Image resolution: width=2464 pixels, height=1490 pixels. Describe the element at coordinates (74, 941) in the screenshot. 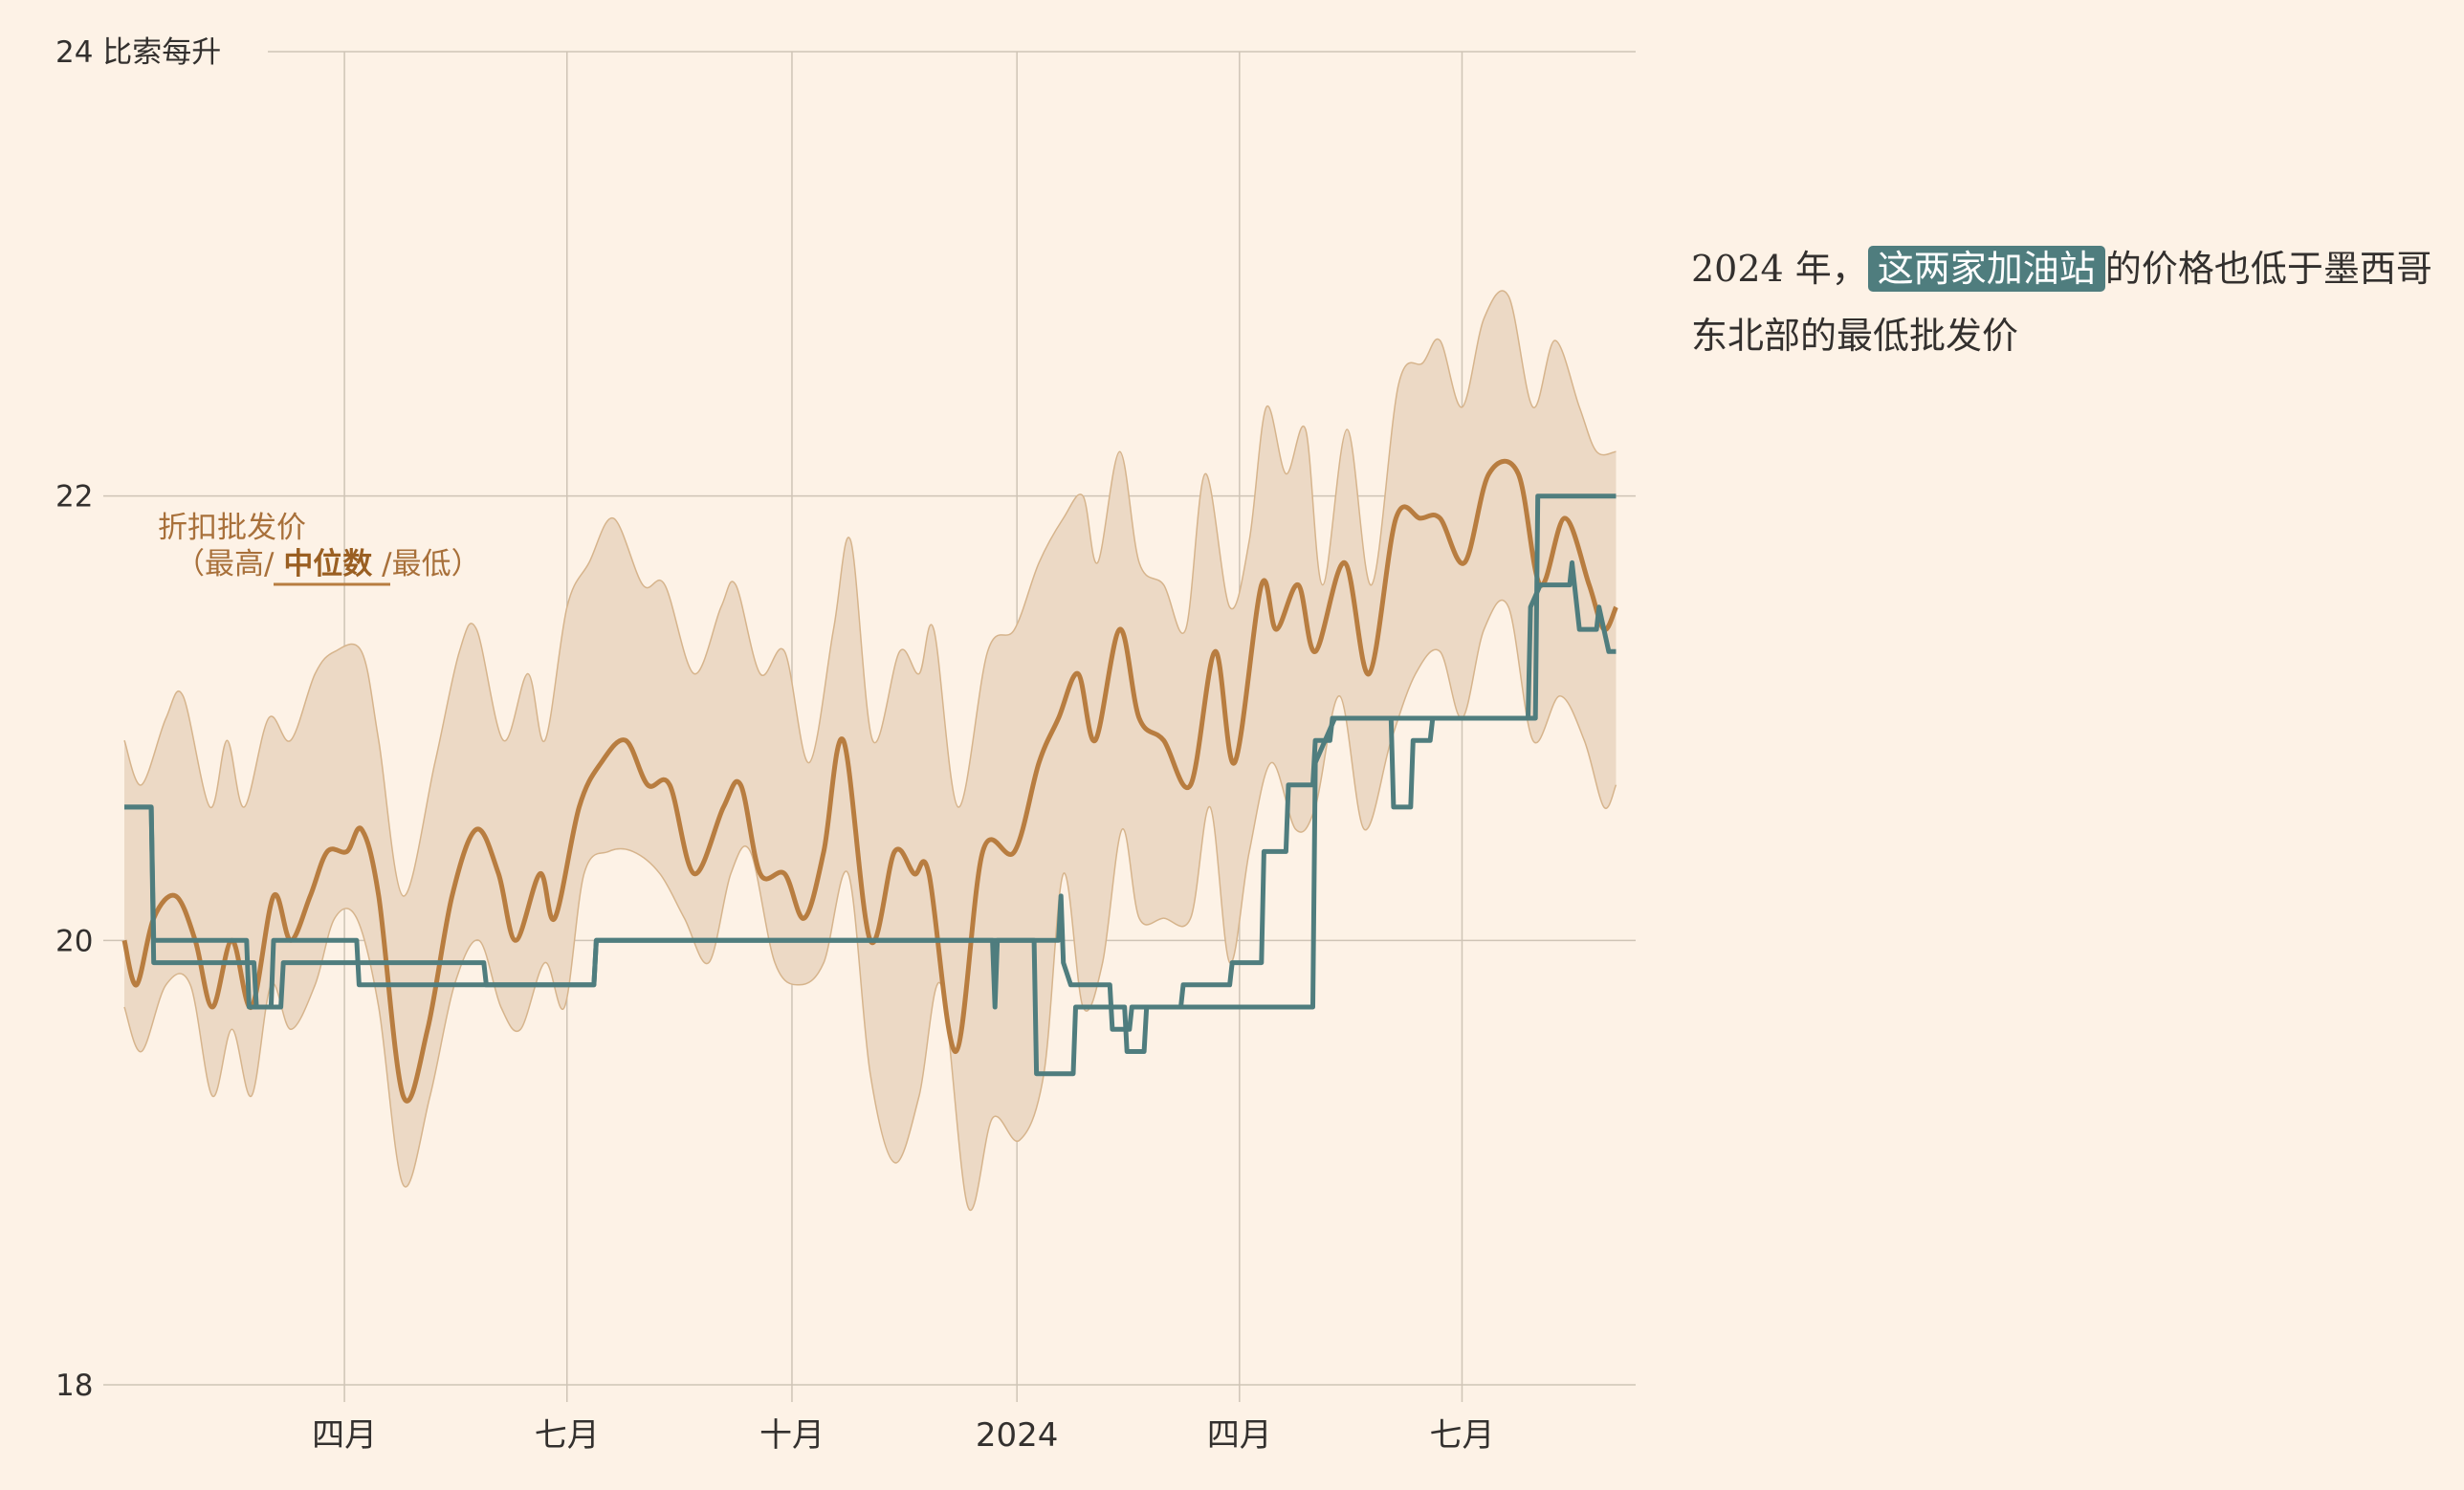

I see `y-tick-label: 20` at that location.